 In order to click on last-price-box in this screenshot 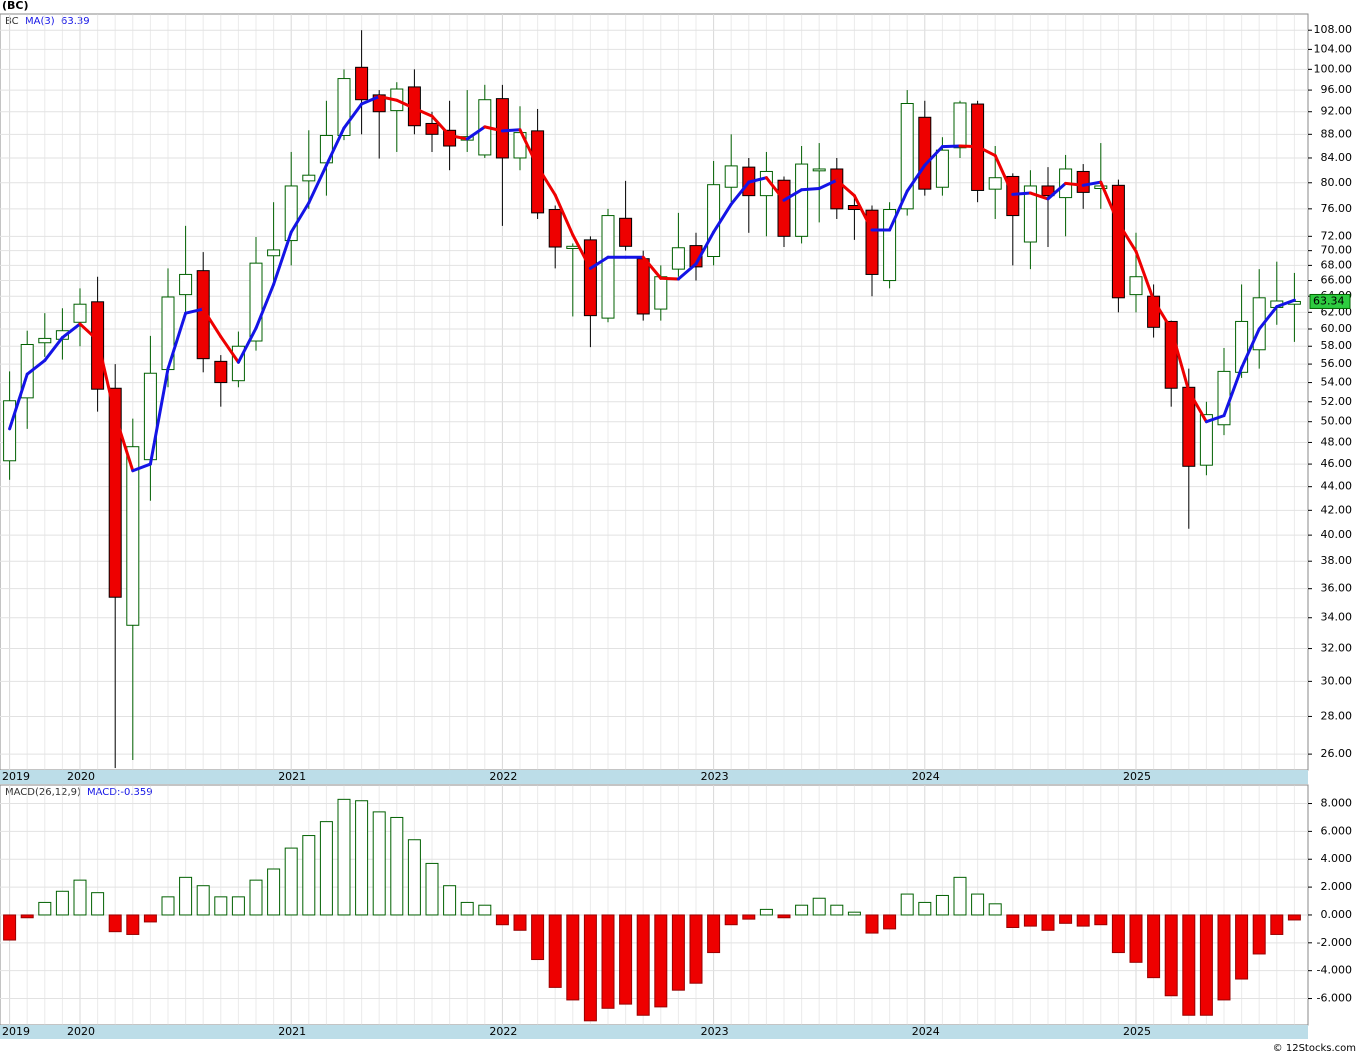, I will do `click(1330, 301)`.